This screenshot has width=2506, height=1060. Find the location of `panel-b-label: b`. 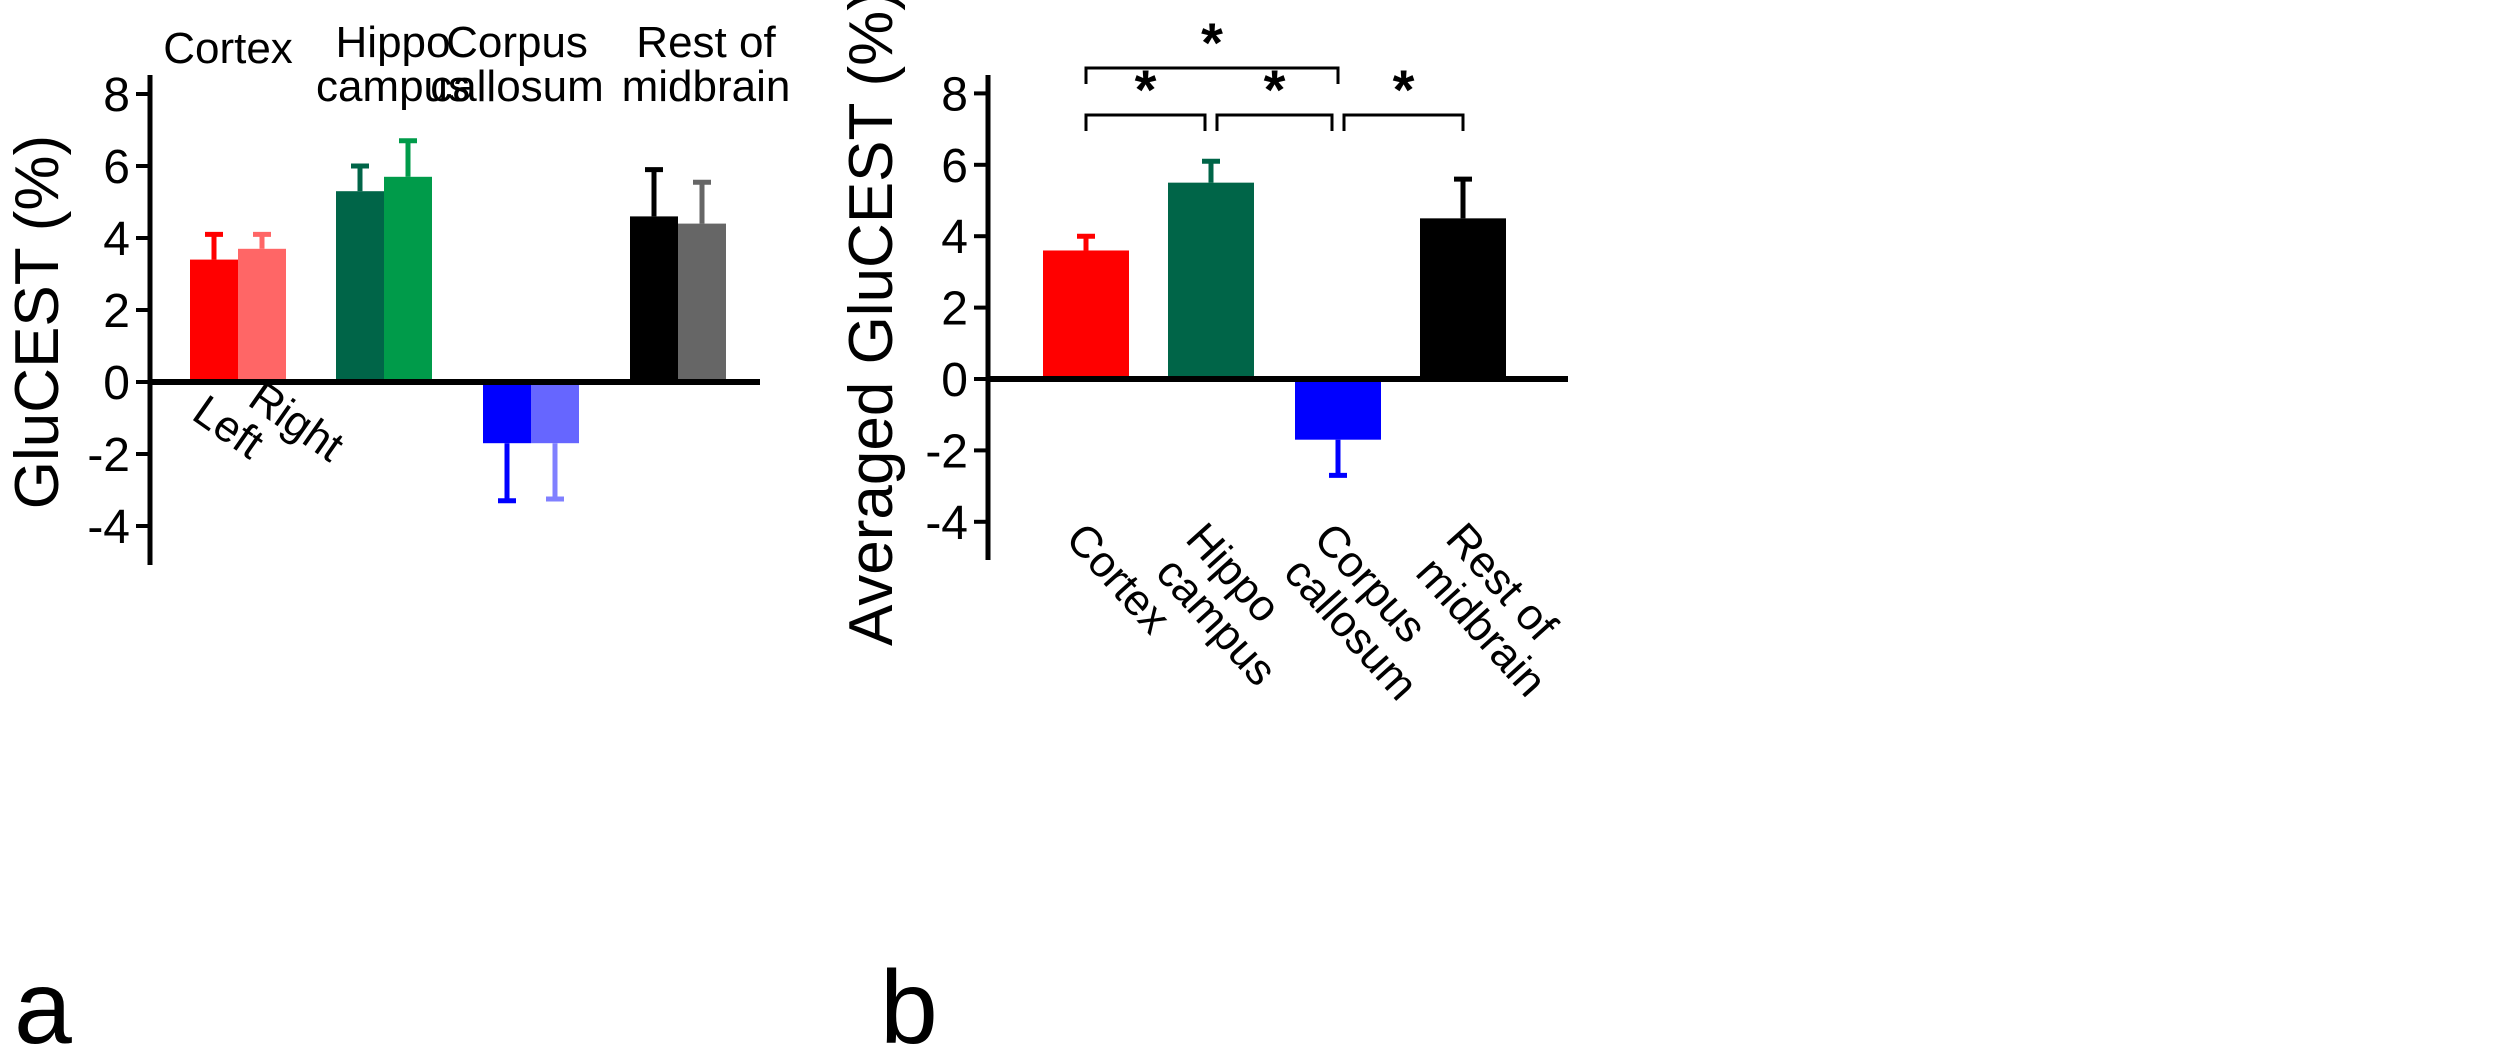

panel-b-label: b is located at coordinates (909, 1005).